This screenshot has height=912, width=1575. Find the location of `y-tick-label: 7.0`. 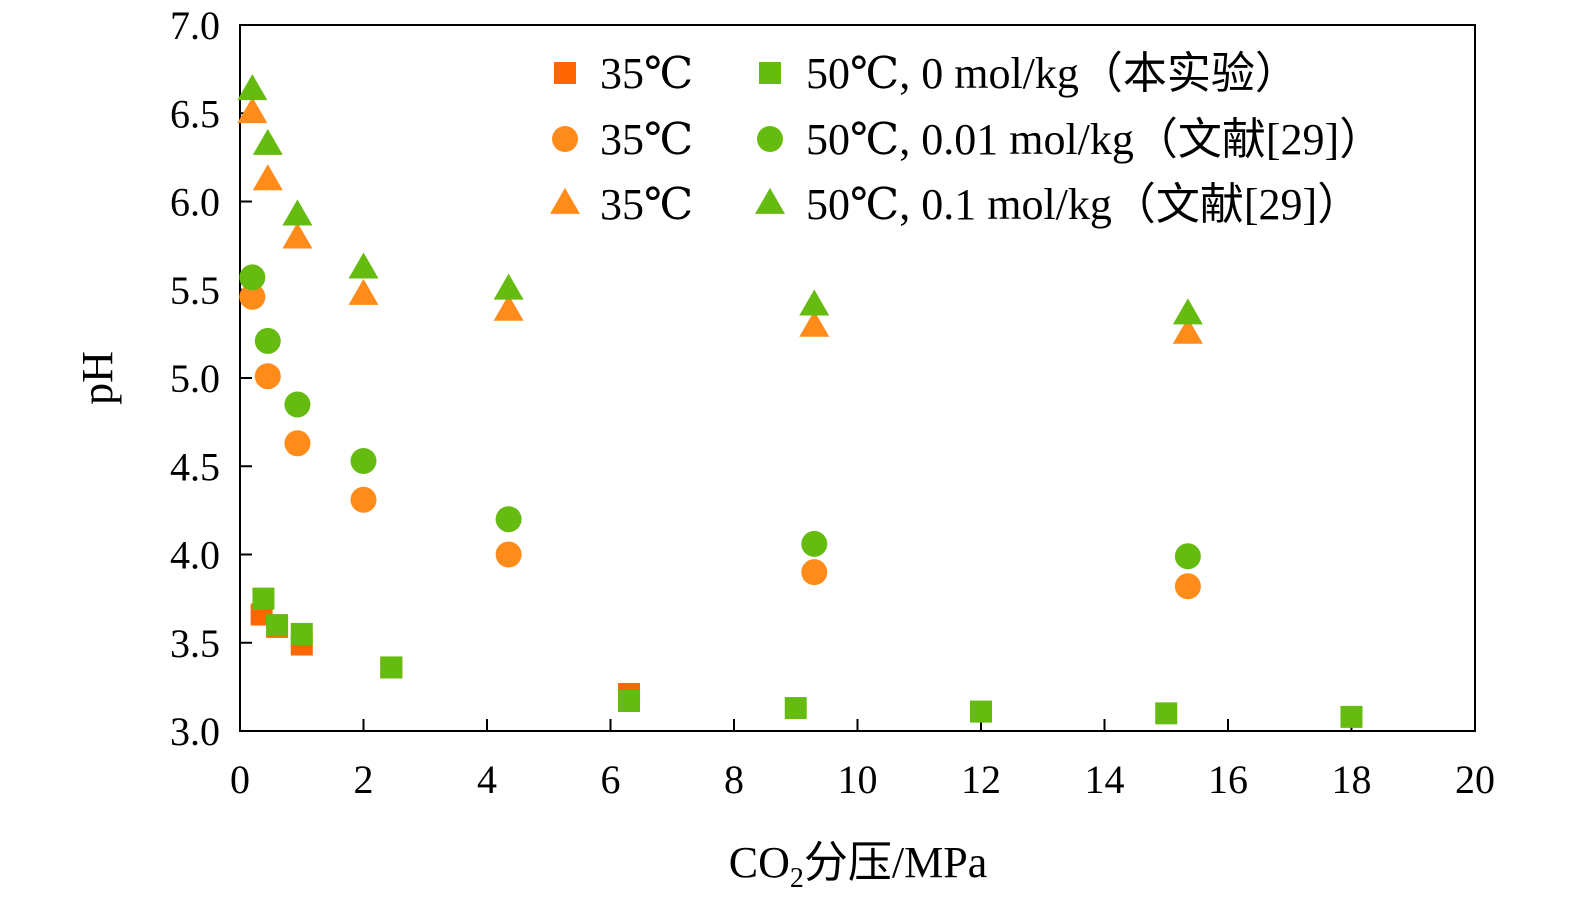

y-tick-label: 7.0 is located at coordinates (195, 25).